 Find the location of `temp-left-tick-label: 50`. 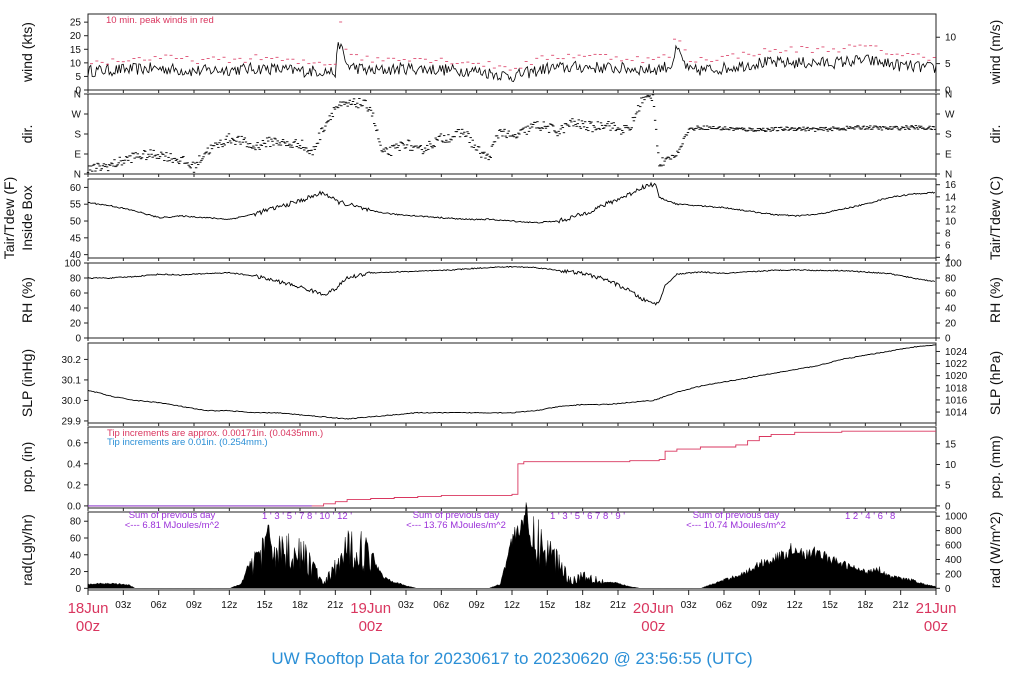

temp-left-tick-label: 50 is located at coordinates (76, 222).